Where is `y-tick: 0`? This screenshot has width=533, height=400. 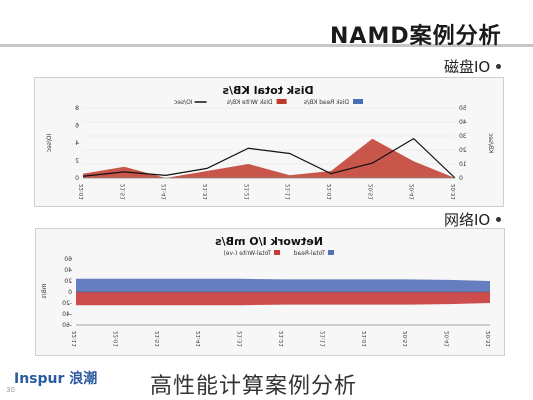 y-tick: 0 is located at coordinates (70, 292).